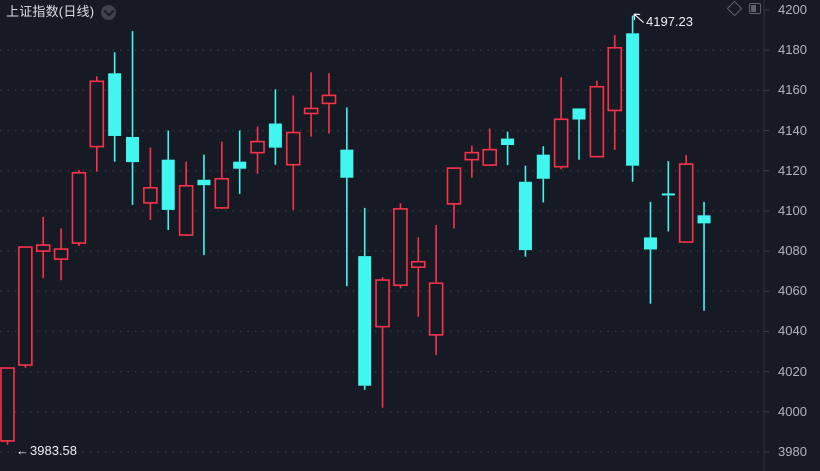  What do you see at coordinates (792, 251) in the screenshot?
I see `y-axis-tick-label: 4080` at bounding box center [792, 251].